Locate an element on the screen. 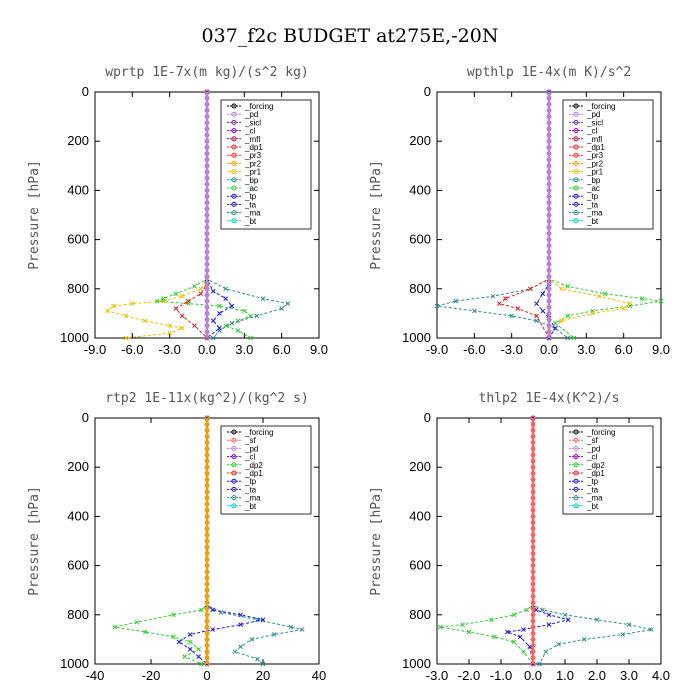 This screenshot has height=700, width=700. y-tick-label: 0 is located at coordinates (85, 91).